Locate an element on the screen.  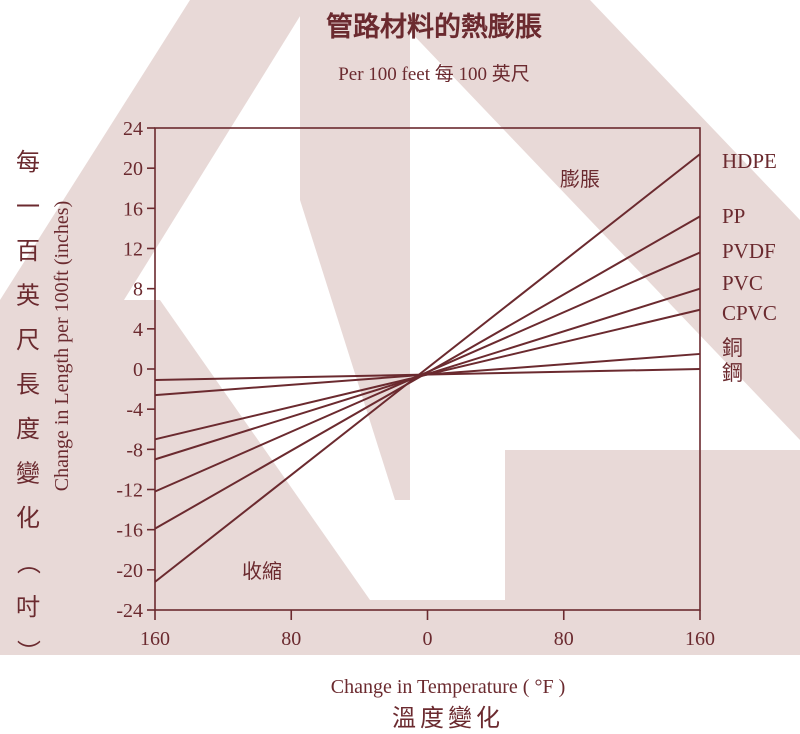
series-label: CPVC is located at coordinates (749, 313).